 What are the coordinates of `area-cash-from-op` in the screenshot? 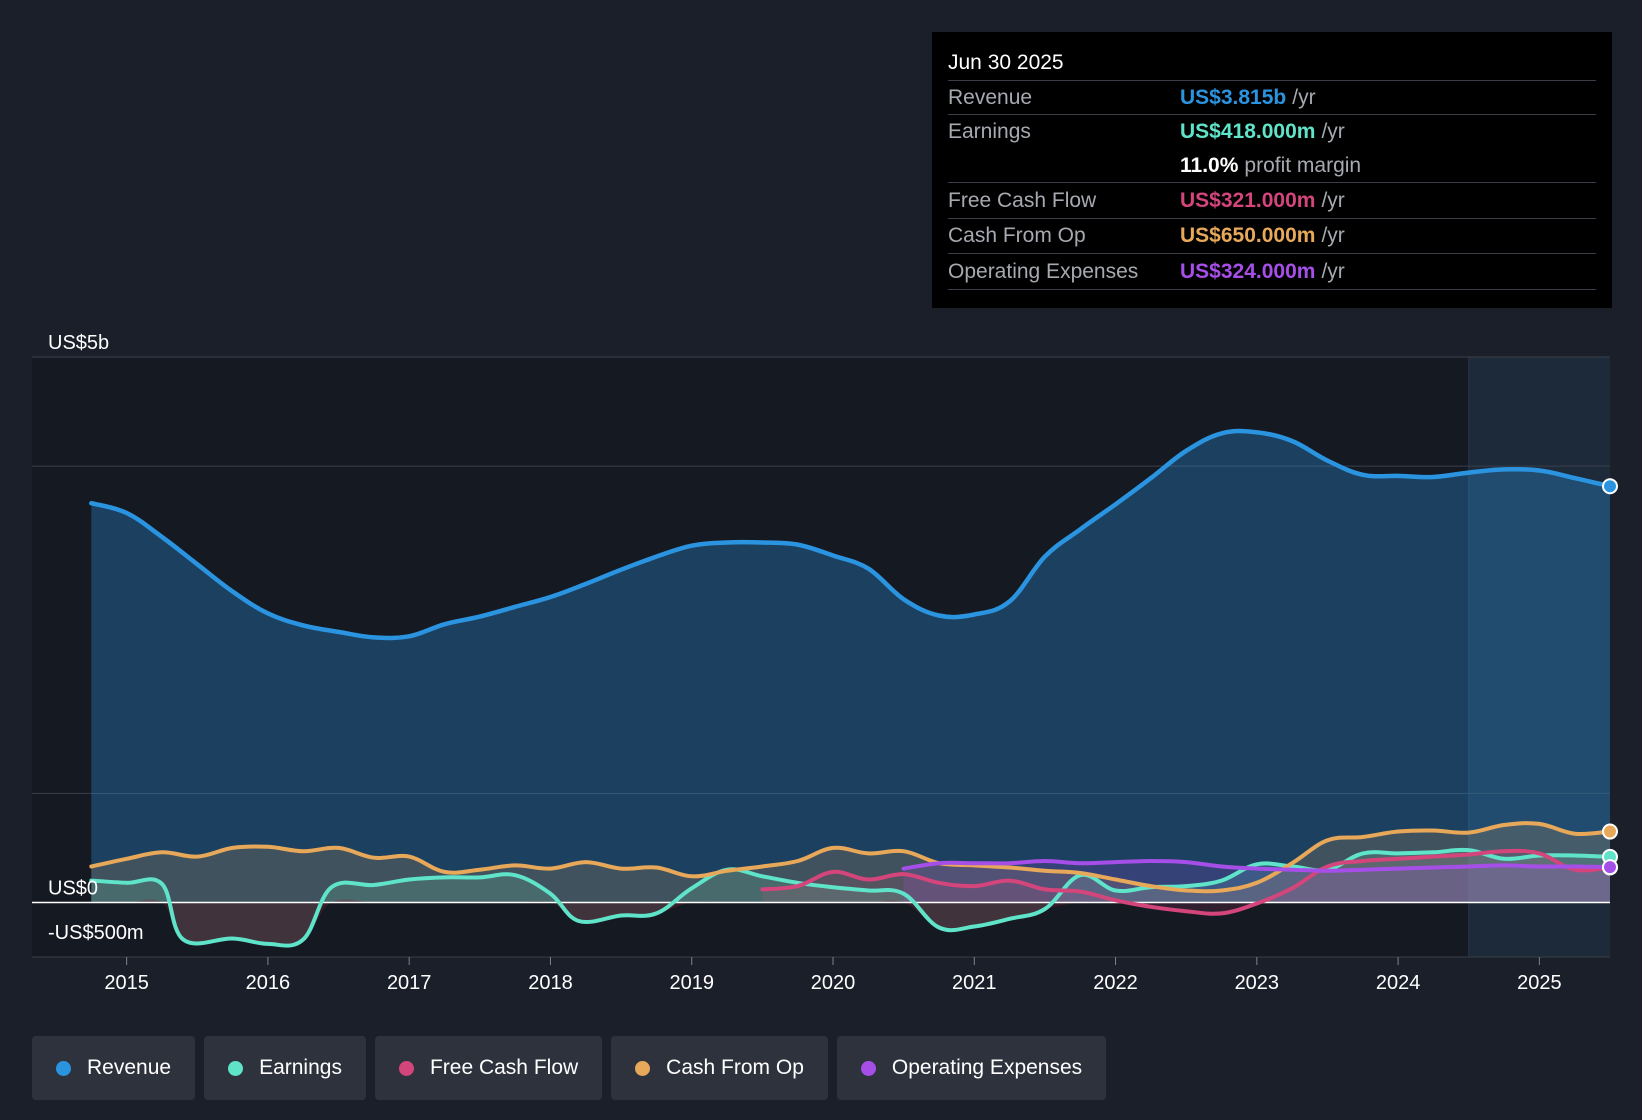 It's located at (850, 863).